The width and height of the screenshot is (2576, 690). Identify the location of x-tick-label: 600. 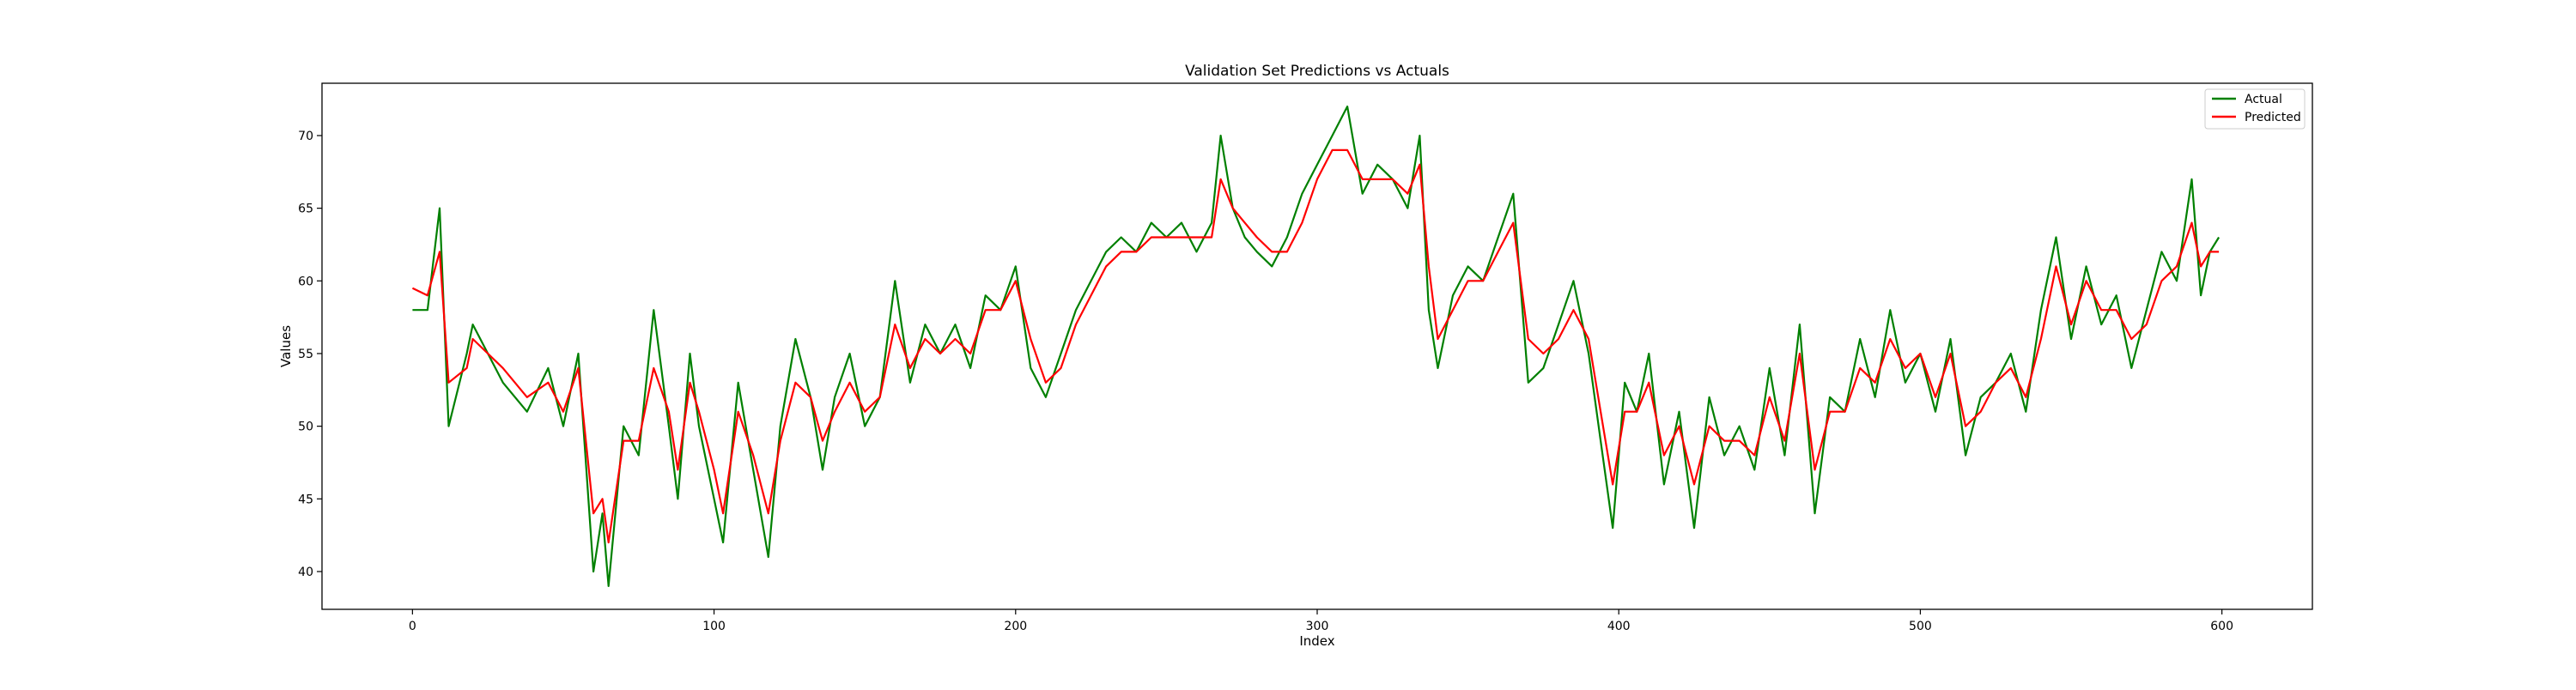
(2222, 626).